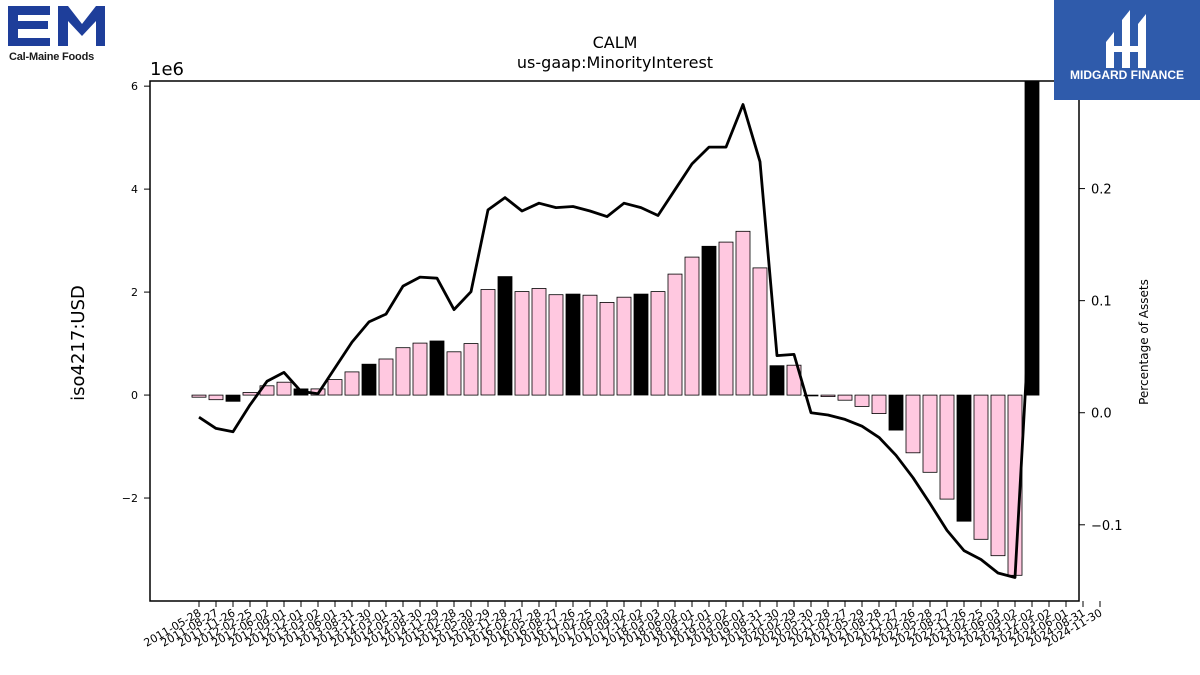 Image resolution: width=1200 pixels, height=675 pixels. I want to click on y2-tick-label: 0.2, so click(1101, 190).